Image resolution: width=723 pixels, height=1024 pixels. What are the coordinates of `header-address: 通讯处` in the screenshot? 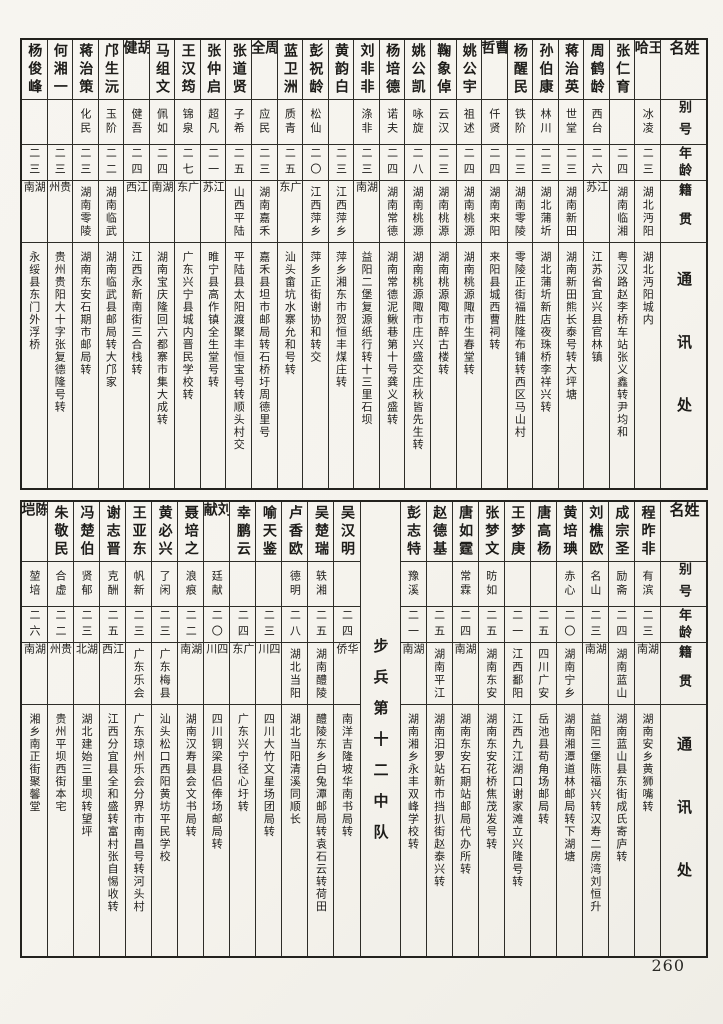 It's located at (684, 365).